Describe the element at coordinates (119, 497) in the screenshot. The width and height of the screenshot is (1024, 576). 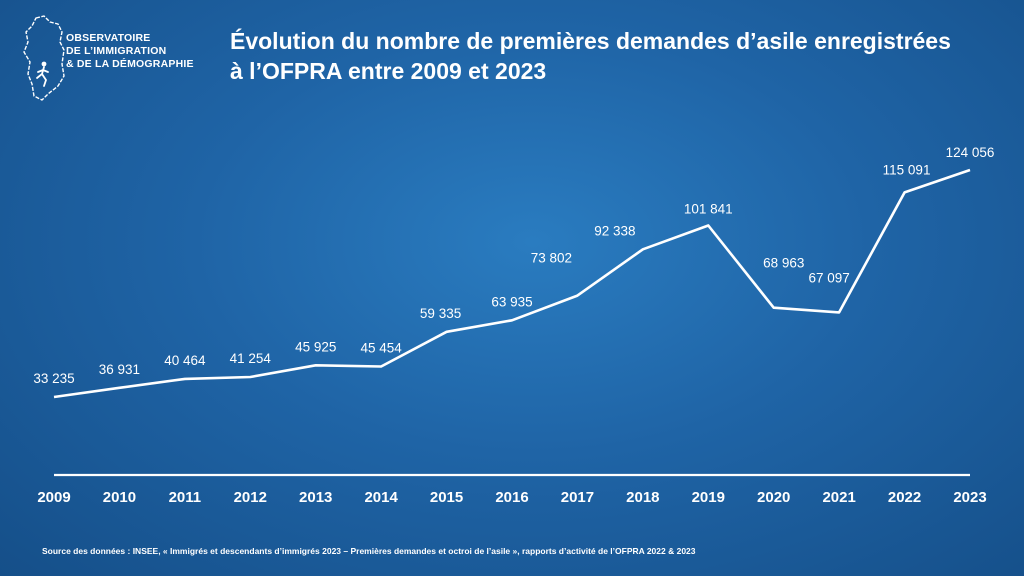
I see `x-tick-label-2010: 2010` at that location.